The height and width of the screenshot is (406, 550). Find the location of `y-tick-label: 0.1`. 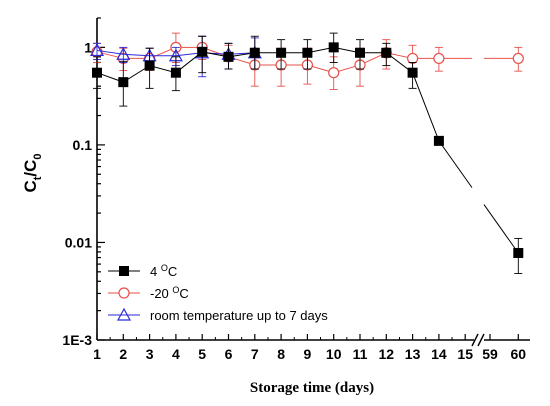

y-tick-label: 0.1 is located at coordinates (83, 145).